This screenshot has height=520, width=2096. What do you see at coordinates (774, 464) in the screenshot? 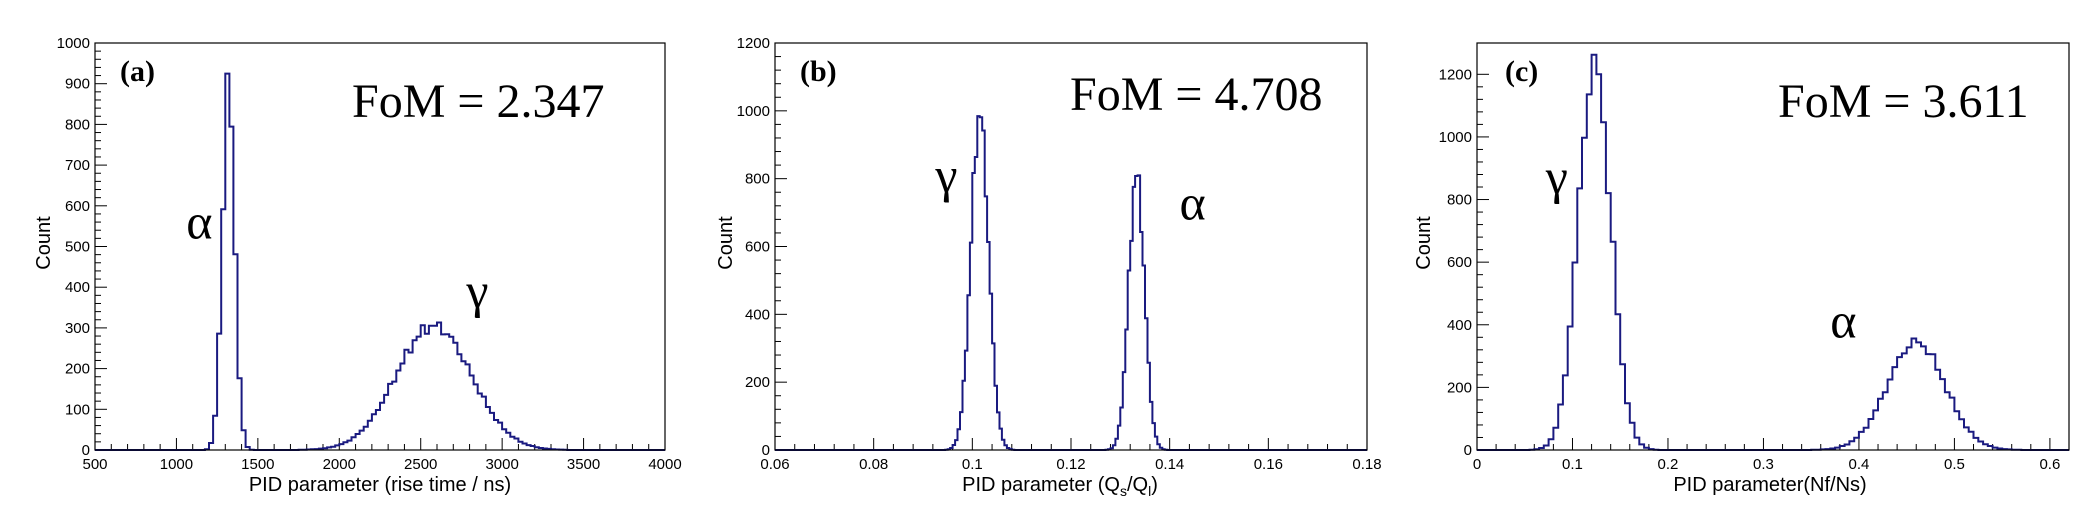
I see `panel-b-xtick-label: 0.06` at bounding box center [774, 464].